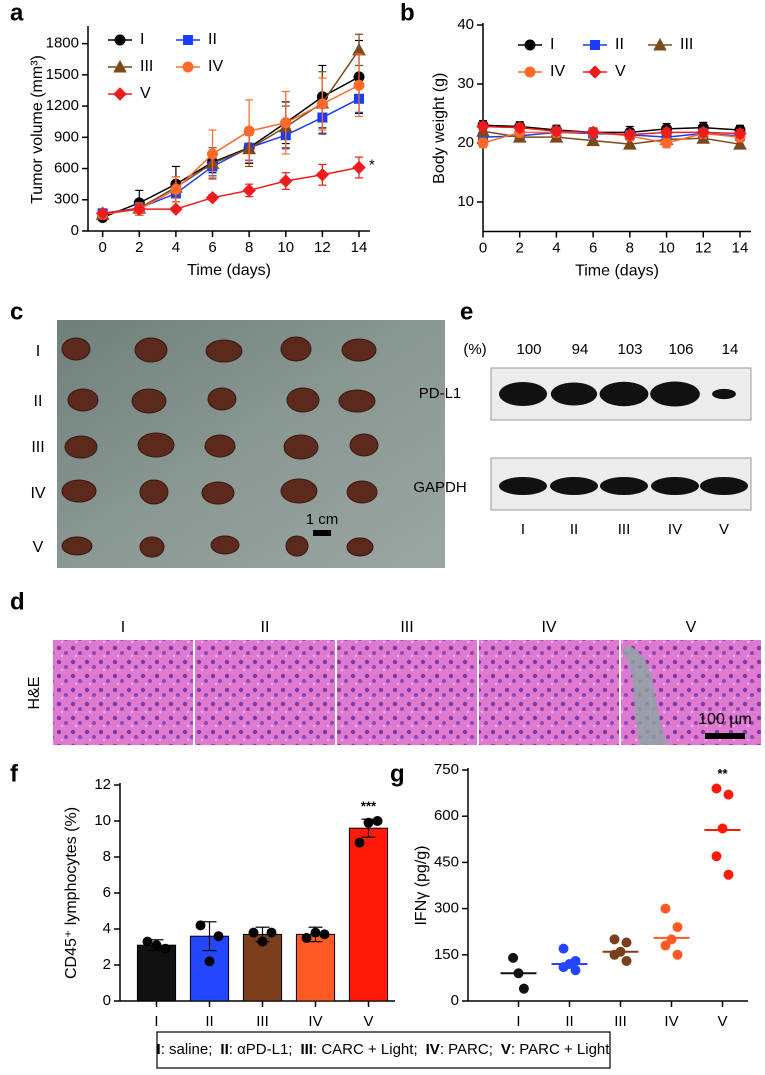 The image size is (765, 1075). What do you see at coordinates (16, 311) in the screenshot?
I see `panel-label: c` at bounding box center [16, 311].